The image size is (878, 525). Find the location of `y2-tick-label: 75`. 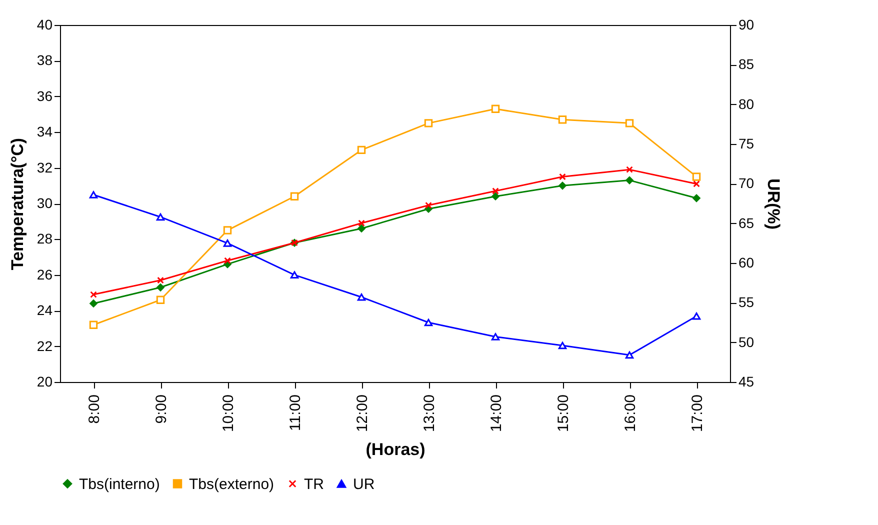

y2-tick-label: 75 is located at coordinates (746, 144).